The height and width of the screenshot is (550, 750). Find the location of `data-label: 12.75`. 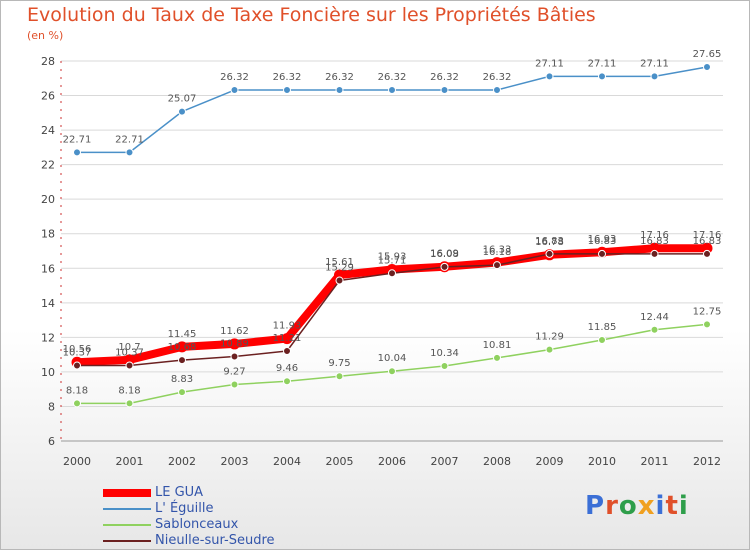

data-label: 12.75 is located at coordinates (707, 311).